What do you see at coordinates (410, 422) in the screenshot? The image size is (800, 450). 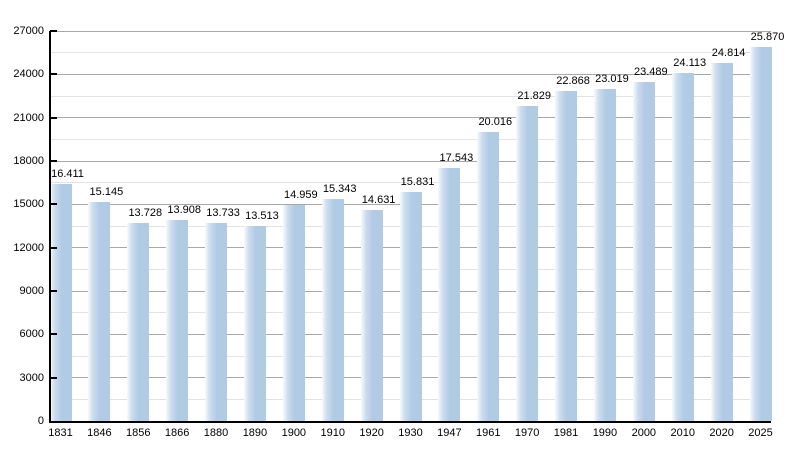 I see `x-axis-line` at bounding box center [410, 422].